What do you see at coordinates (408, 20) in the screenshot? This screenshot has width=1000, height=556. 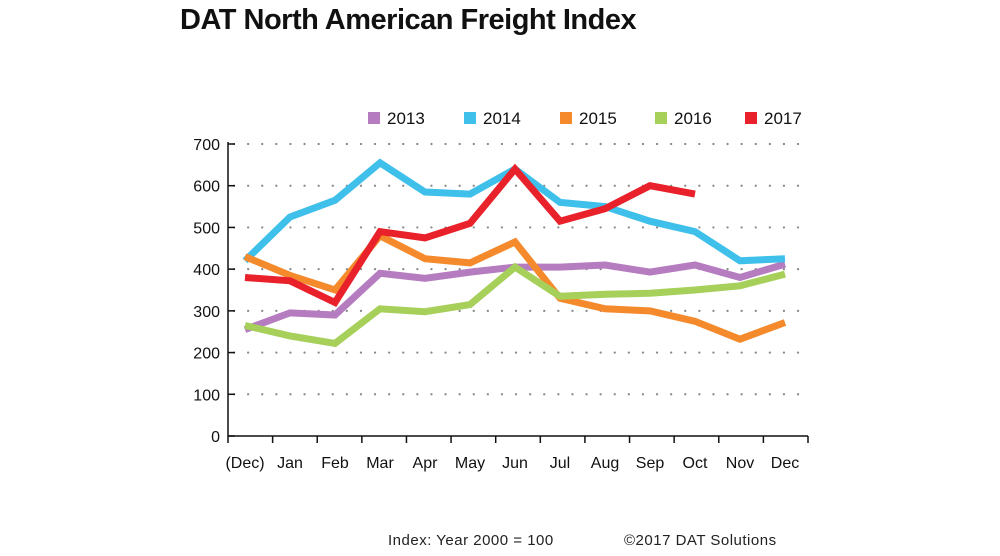 I see `chart-title: DAT North American Freight Index` at bounding box center [408, 20].